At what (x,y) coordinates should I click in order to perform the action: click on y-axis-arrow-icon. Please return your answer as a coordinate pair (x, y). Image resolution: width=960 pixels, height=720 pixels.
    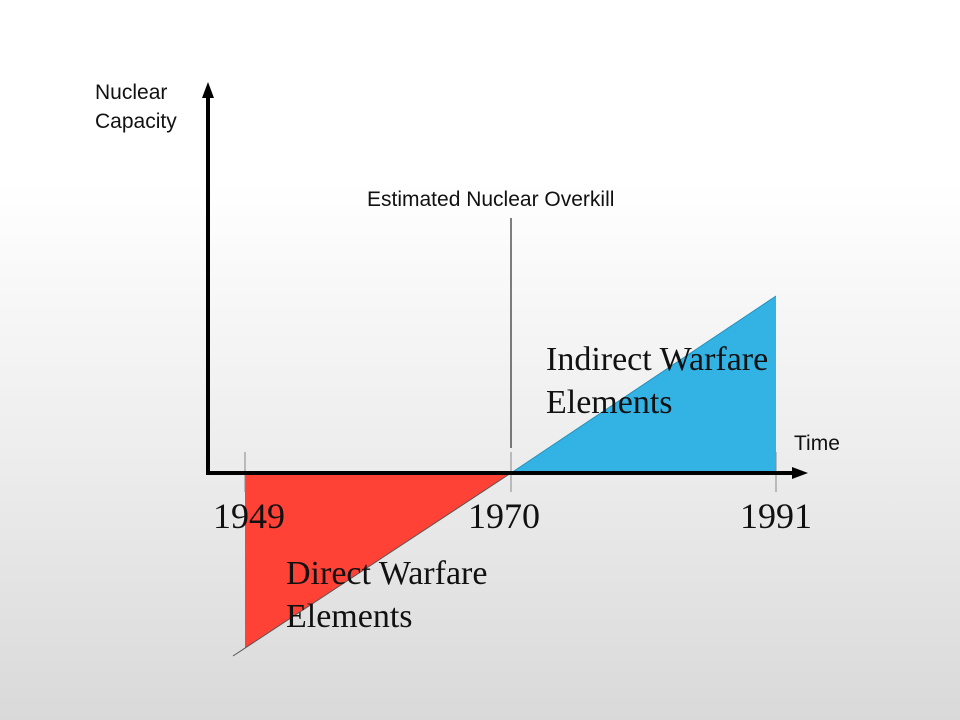
    Looking at the image, I should click on (208, 90).